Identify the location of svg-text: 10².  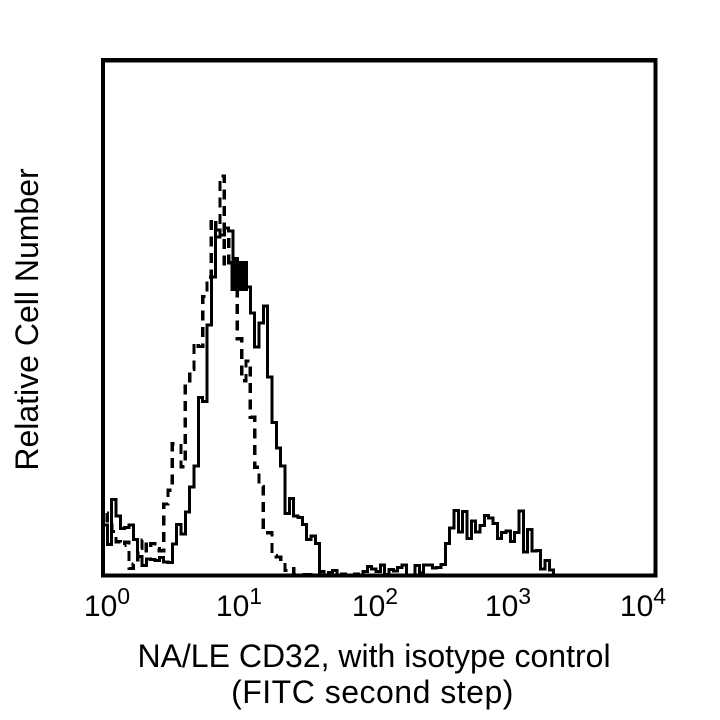
(375, 603).